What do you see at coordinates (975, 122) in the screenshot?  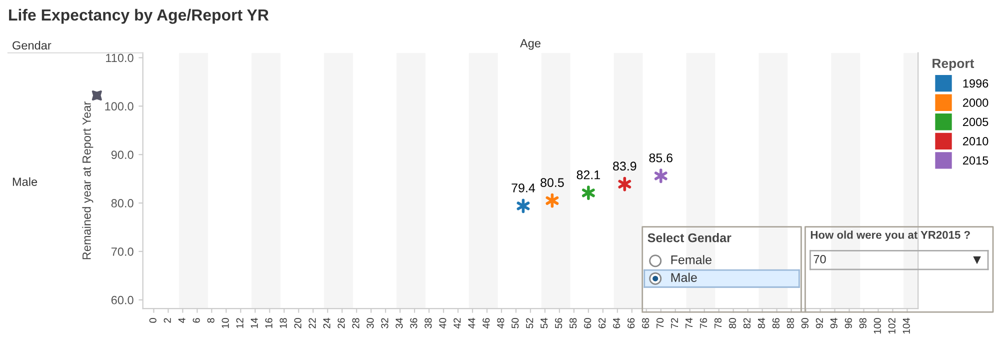 I see `legend-label: 2005` at bounding box center [975, 122].